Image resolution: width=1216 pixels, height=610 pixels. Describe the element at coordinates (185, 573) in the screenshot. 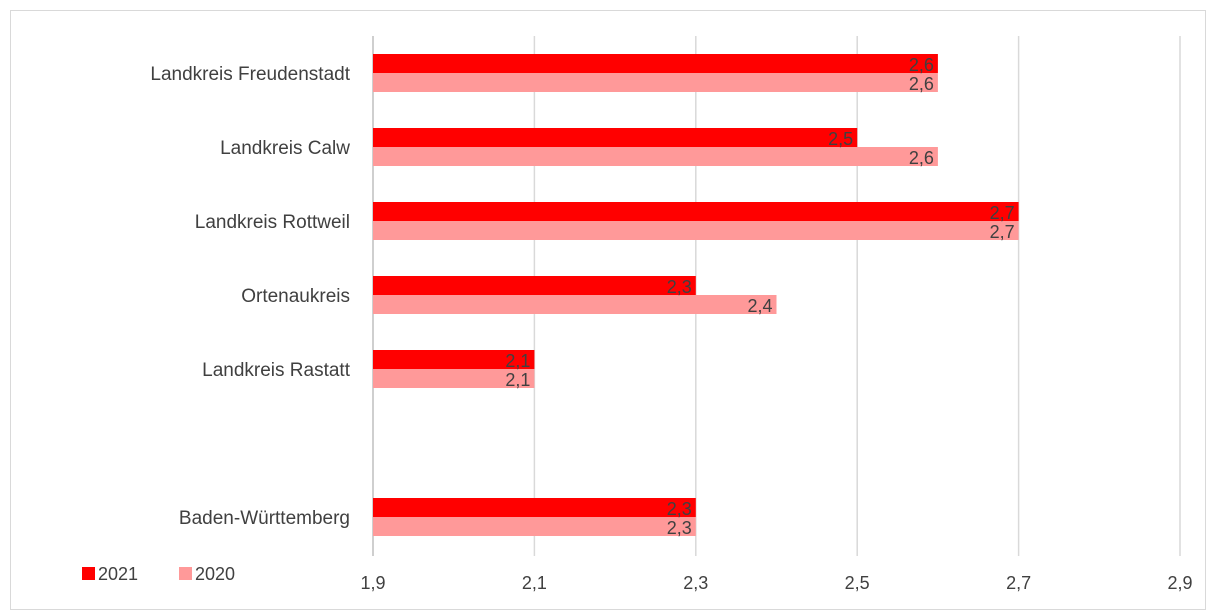

I see `legend-swatch-2020` at that location.